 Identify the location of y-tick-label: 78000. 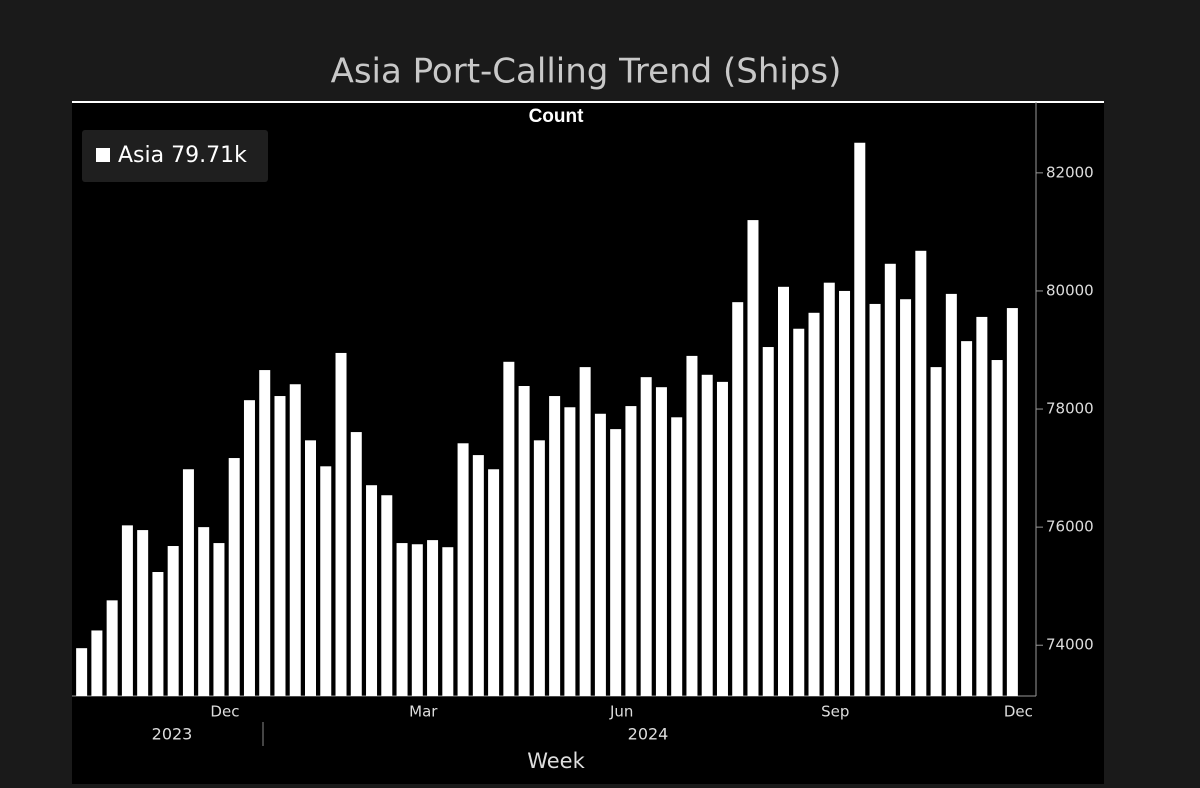
(1070, 409).